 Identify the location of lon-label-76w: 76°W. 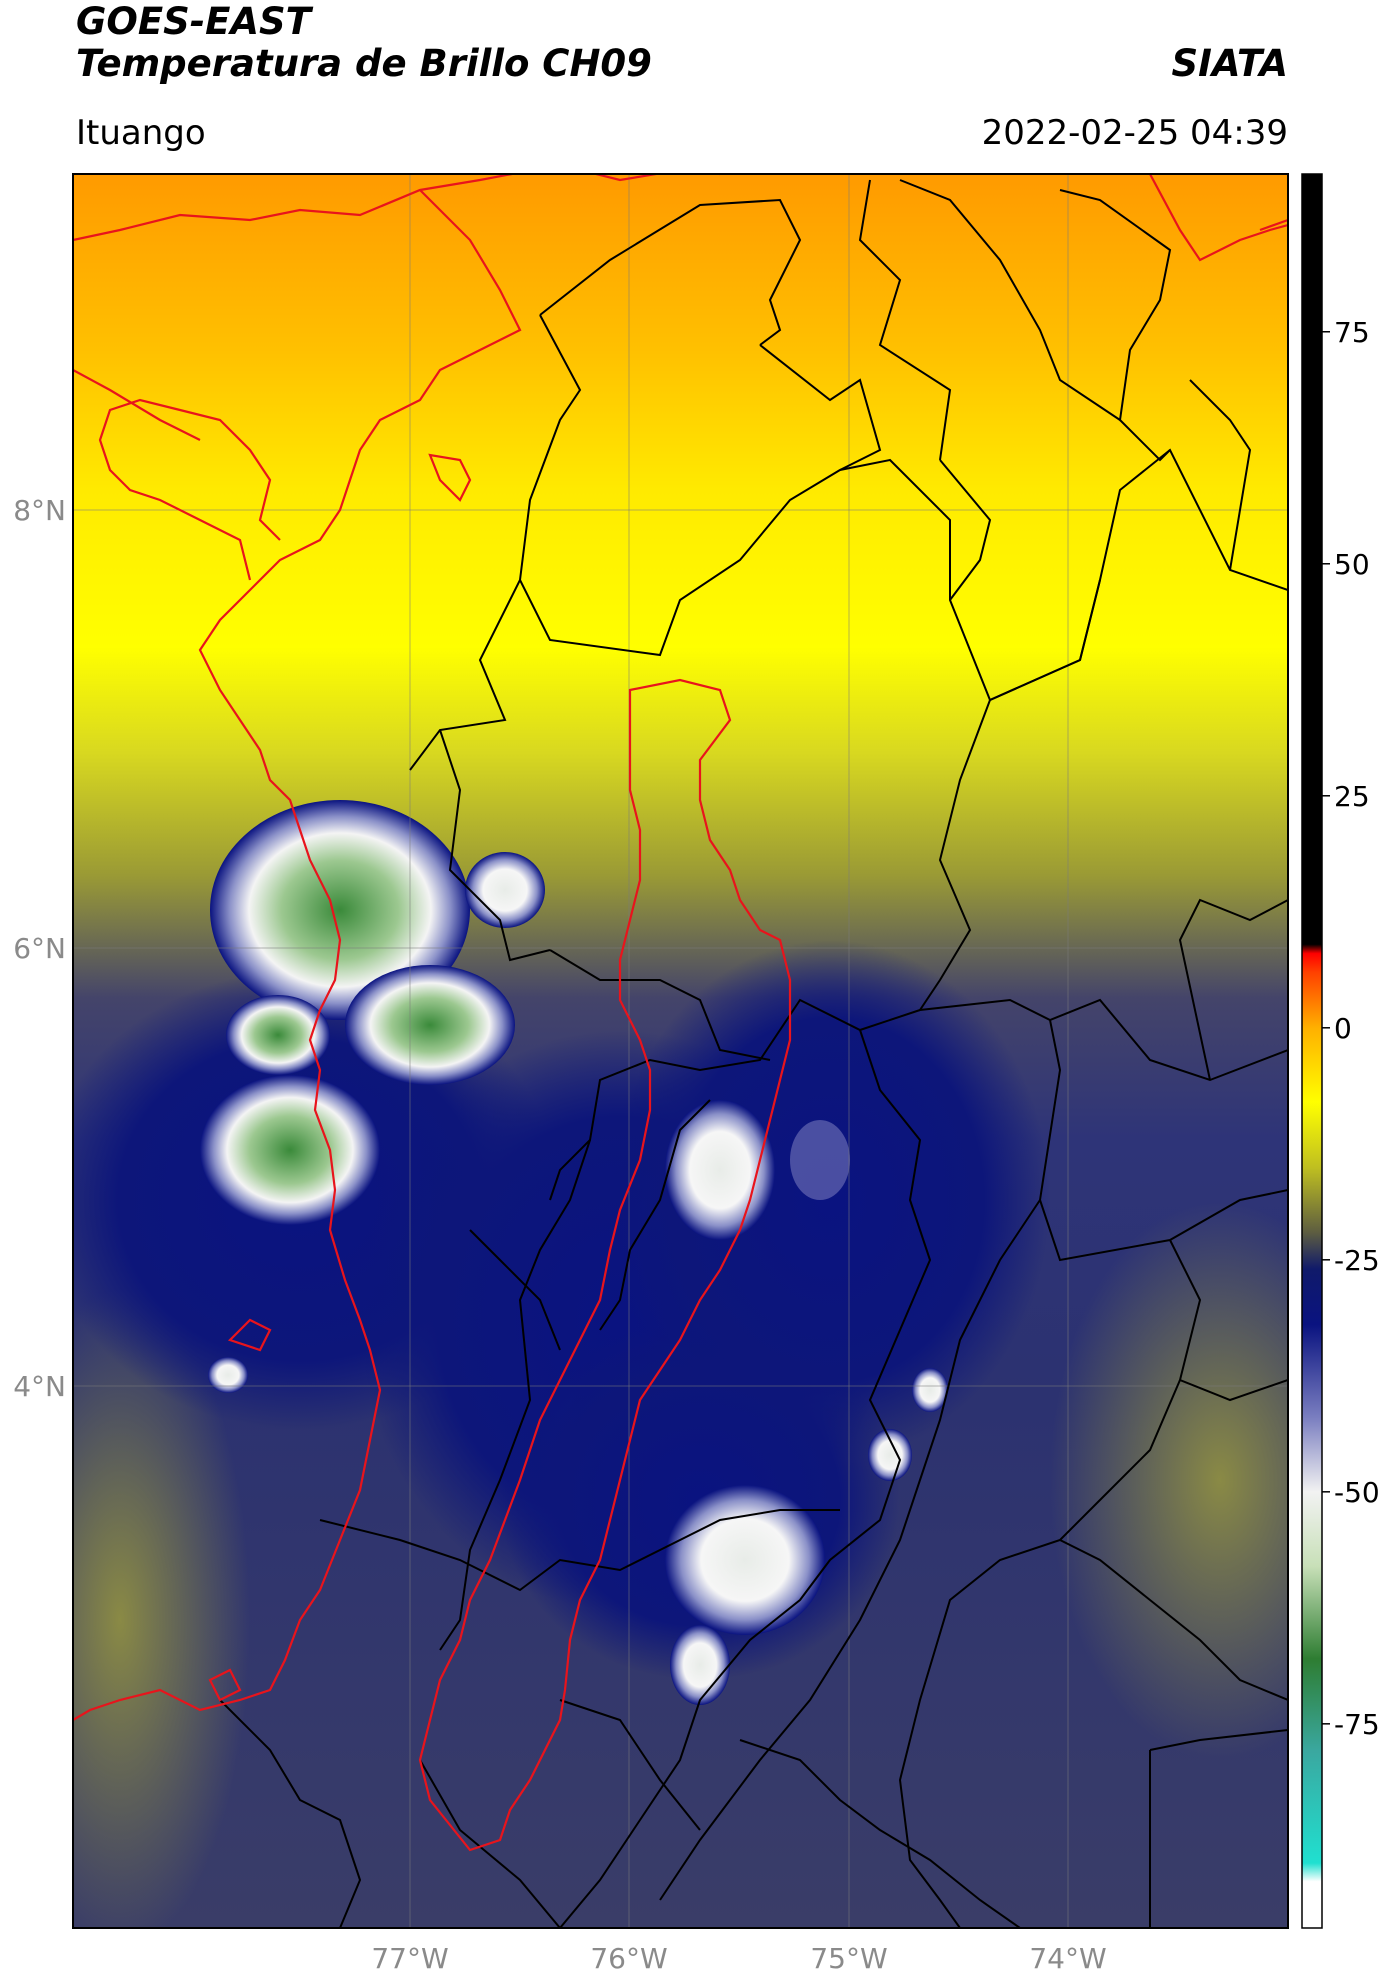
(628, 1958).